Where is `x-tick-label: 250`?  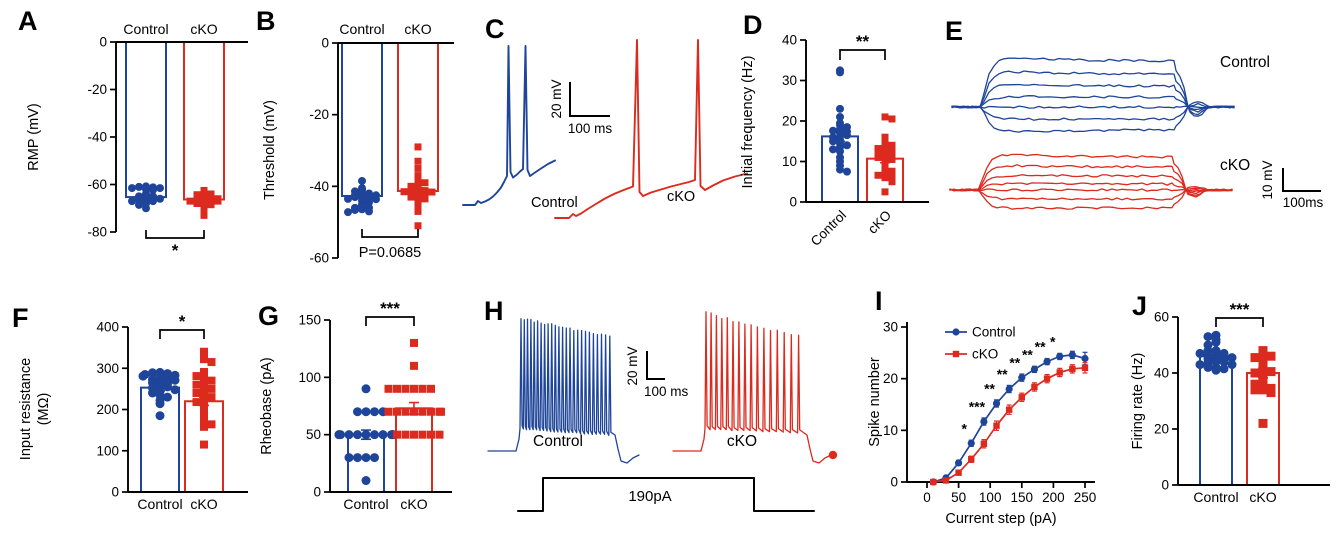 x-tick-label: 250 is located at coordinates (1085, 497).